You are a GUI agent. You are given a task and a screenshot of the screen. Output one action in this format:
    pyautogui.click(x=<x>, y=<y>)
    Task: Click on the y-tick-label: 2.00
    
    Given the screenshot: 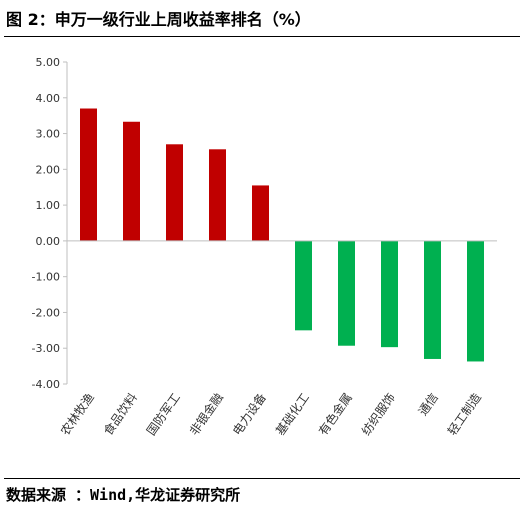 What is the action you would take?
    pyautogui.click(x=48, y=169)
    